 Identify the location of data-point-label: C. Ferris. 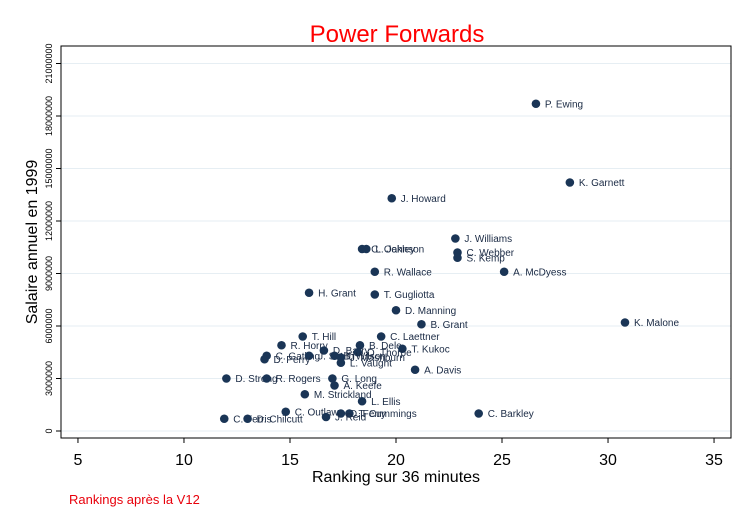
(252, 419).